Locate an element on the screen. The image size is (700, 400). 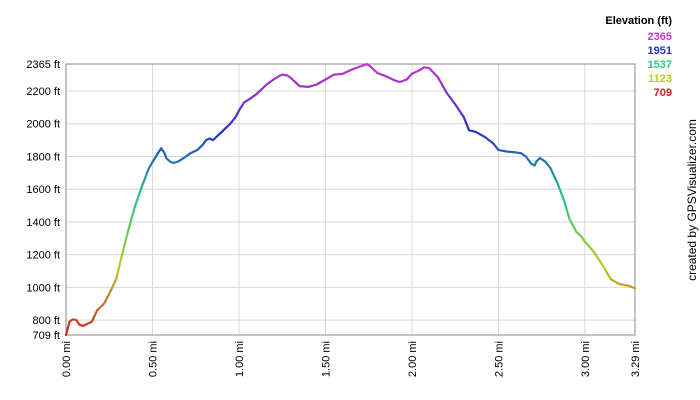
y-tick-label: 1000 ft is located at coordinates (43, 288).